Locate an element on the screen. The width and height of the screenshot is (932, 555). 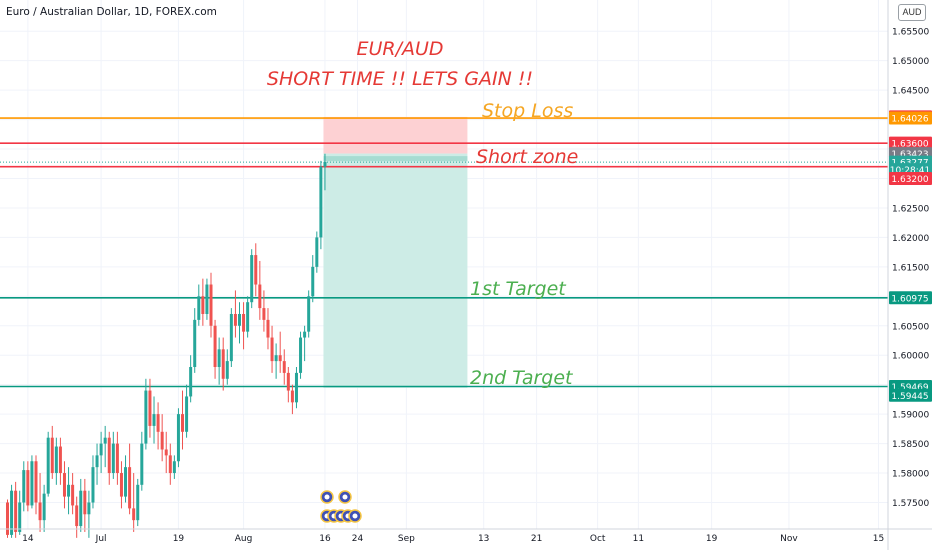
headline-message: SHORT TIME !! LETS GAIN !! is located at coordinates (400, 79).